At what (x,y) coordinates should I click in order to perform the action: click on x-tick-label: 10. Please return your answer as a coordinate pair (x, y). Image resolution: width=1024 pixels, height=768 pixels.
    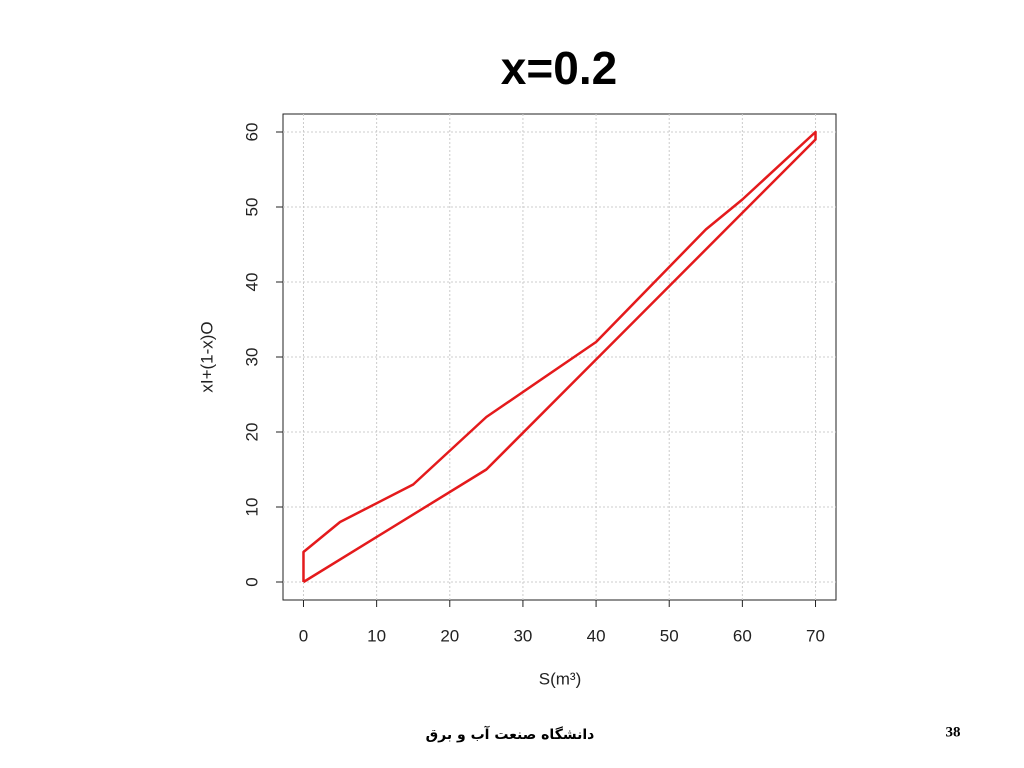
    Looking at the image, I should click on (376, 635).